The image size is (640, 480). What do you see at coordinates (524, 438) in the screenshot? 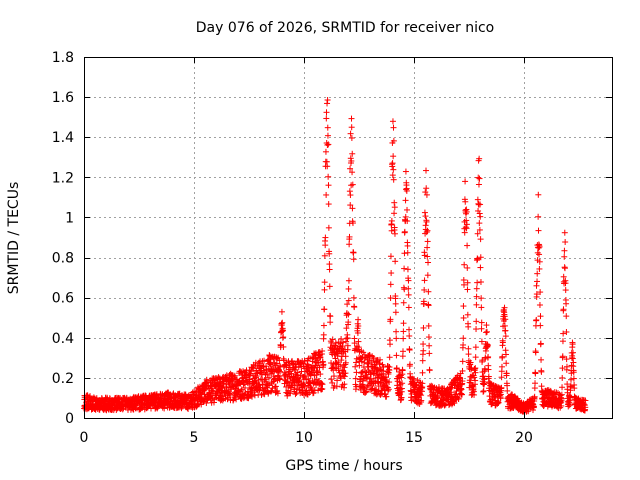
I see `x-tick-label: 20` at bounding box center [524, 438].